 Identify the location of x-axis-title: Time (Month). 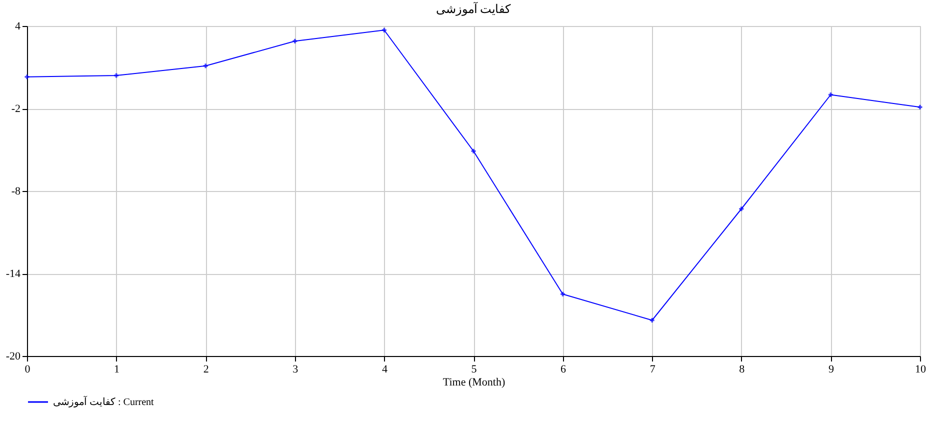
(474, 382).